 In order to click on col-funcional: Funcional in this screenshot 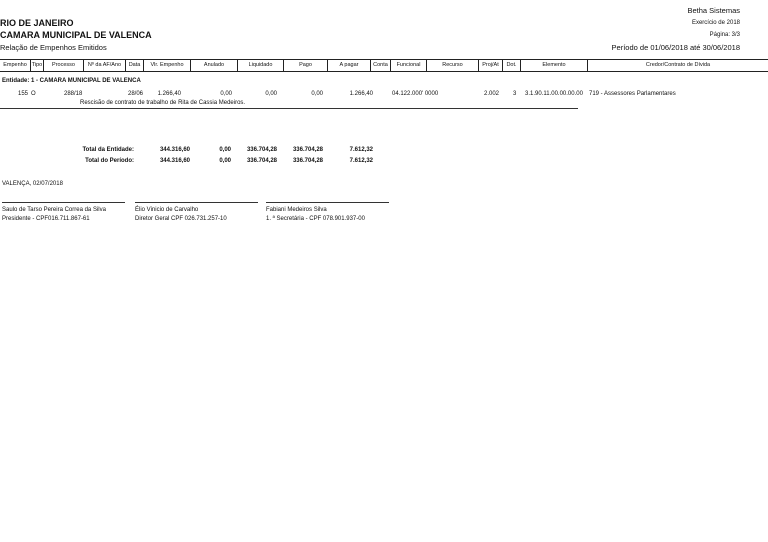, I will do `click(408, 65)`.